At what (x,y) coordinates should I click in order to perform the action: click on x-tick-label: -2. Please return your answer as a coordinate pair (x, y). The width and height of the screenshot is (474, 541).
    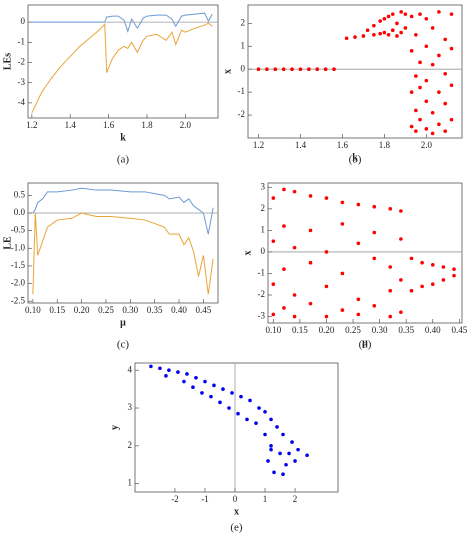
    Looking at the image, I should click on (175, 499).